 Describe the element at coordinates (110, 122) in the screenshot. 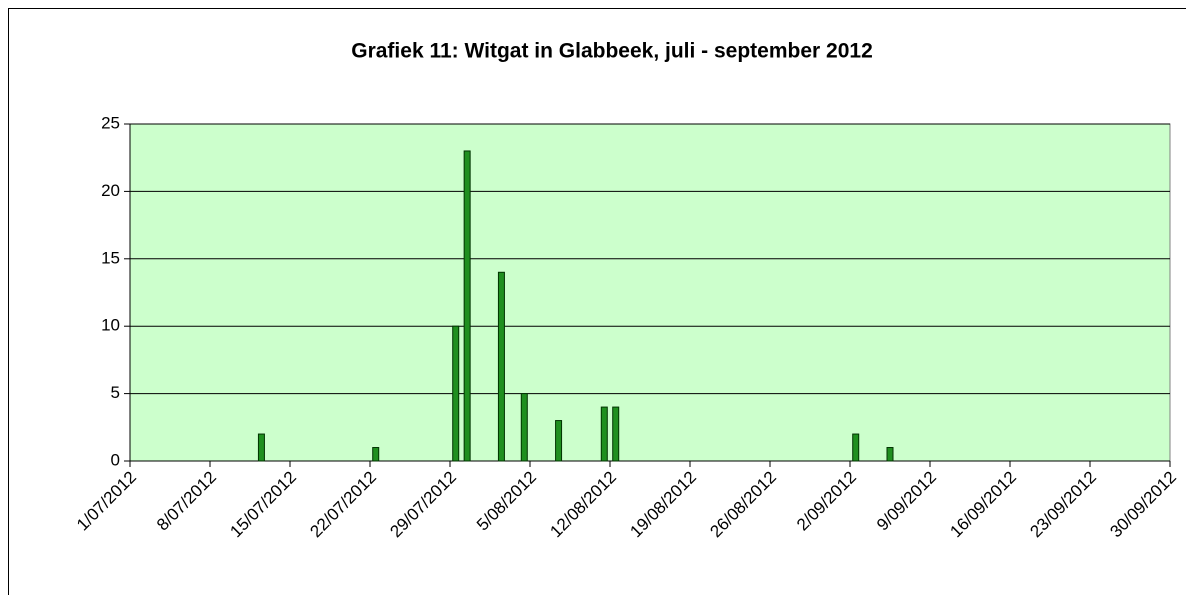

I see `y-tick-label: 25` at that location.